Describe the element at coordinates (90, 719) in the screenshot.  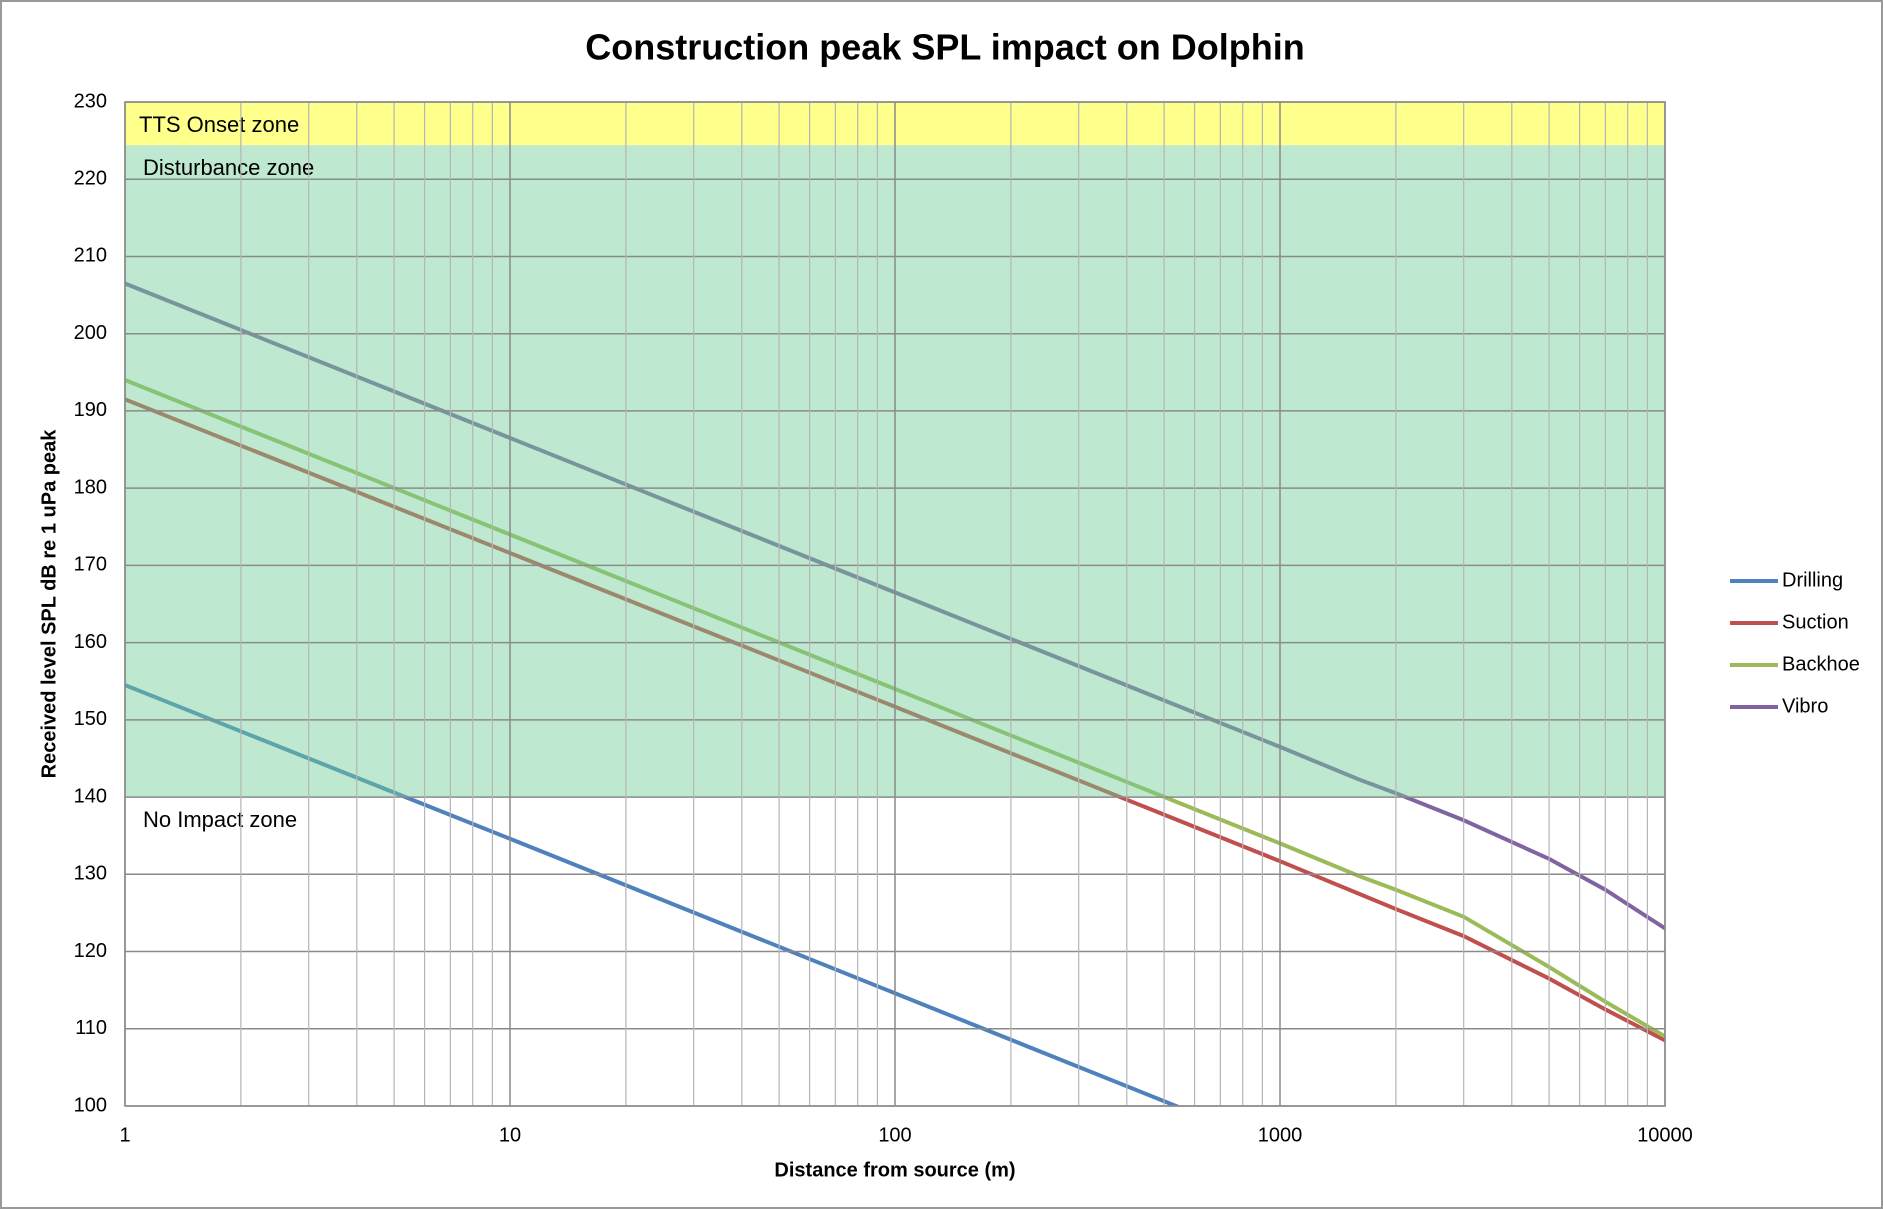
I see `y-tick-label: 150` at that location.